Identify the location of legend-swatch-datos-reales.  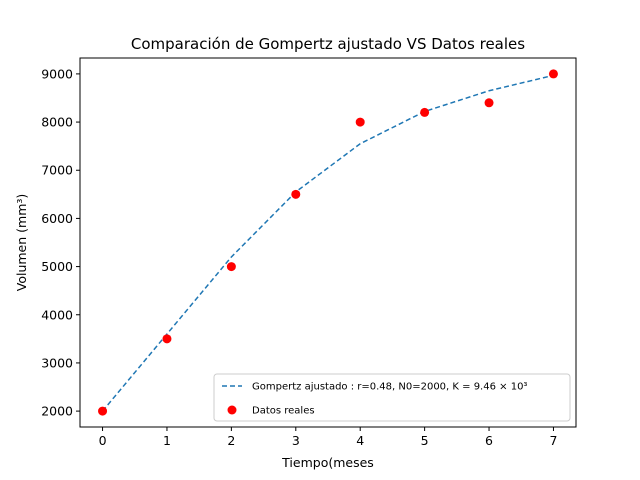
(232, 410).